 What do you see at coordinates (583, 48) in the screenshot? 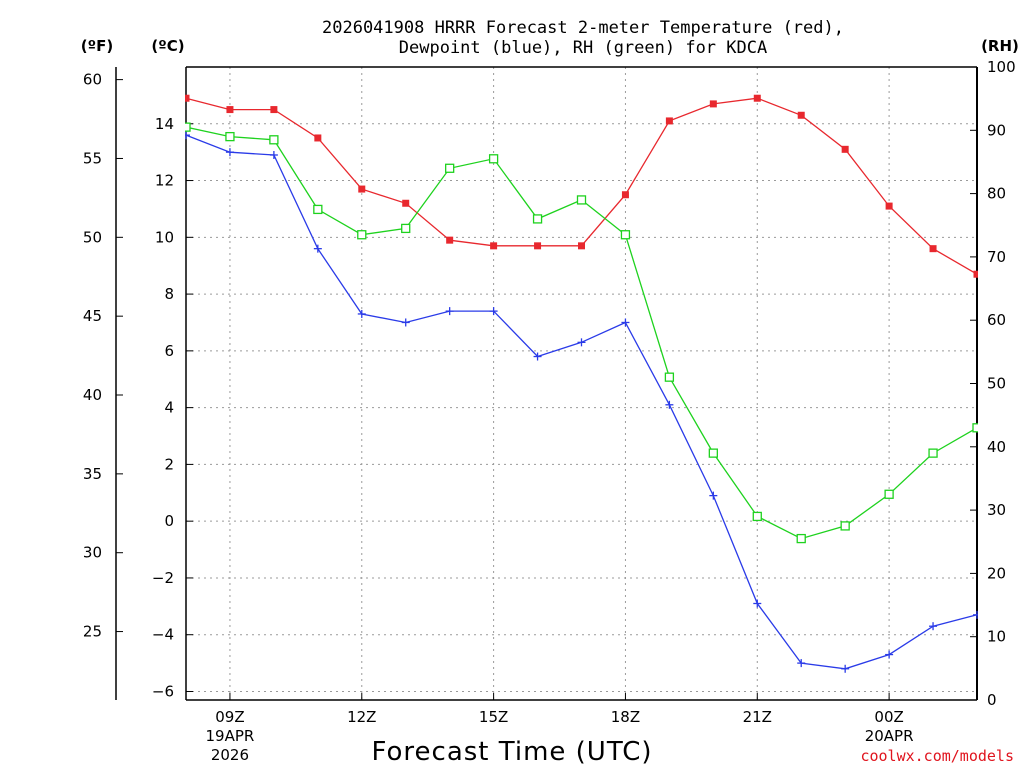
I see `chart-title-line-2: Dewpoint (blue), RH (green) for KDCA` at bounding box center [583, 48].